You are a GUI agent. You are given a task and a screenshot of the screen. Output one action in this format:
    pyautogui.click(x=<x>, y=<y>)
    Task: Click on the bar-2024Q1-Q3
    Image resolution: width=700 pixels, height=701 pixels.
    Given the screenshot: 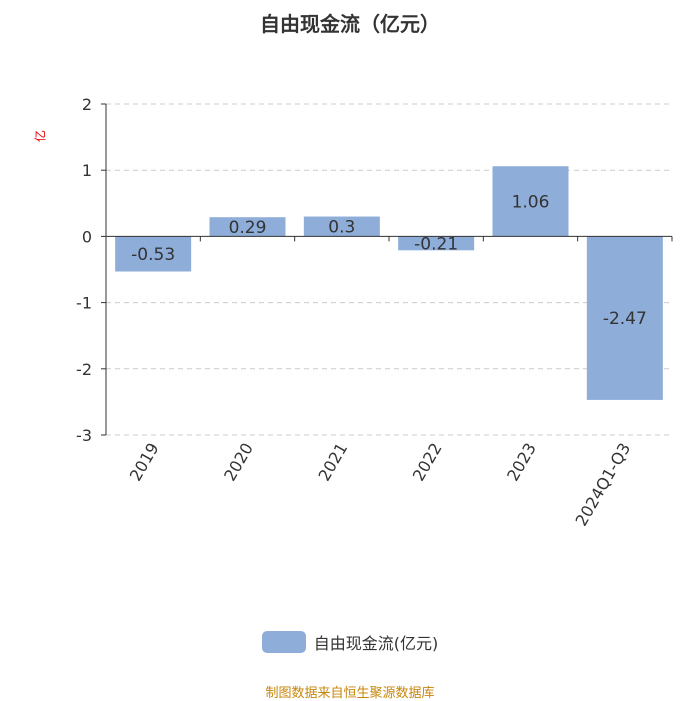 What is the action you would take?
    pyautogui.click(x=624, y=318)
    